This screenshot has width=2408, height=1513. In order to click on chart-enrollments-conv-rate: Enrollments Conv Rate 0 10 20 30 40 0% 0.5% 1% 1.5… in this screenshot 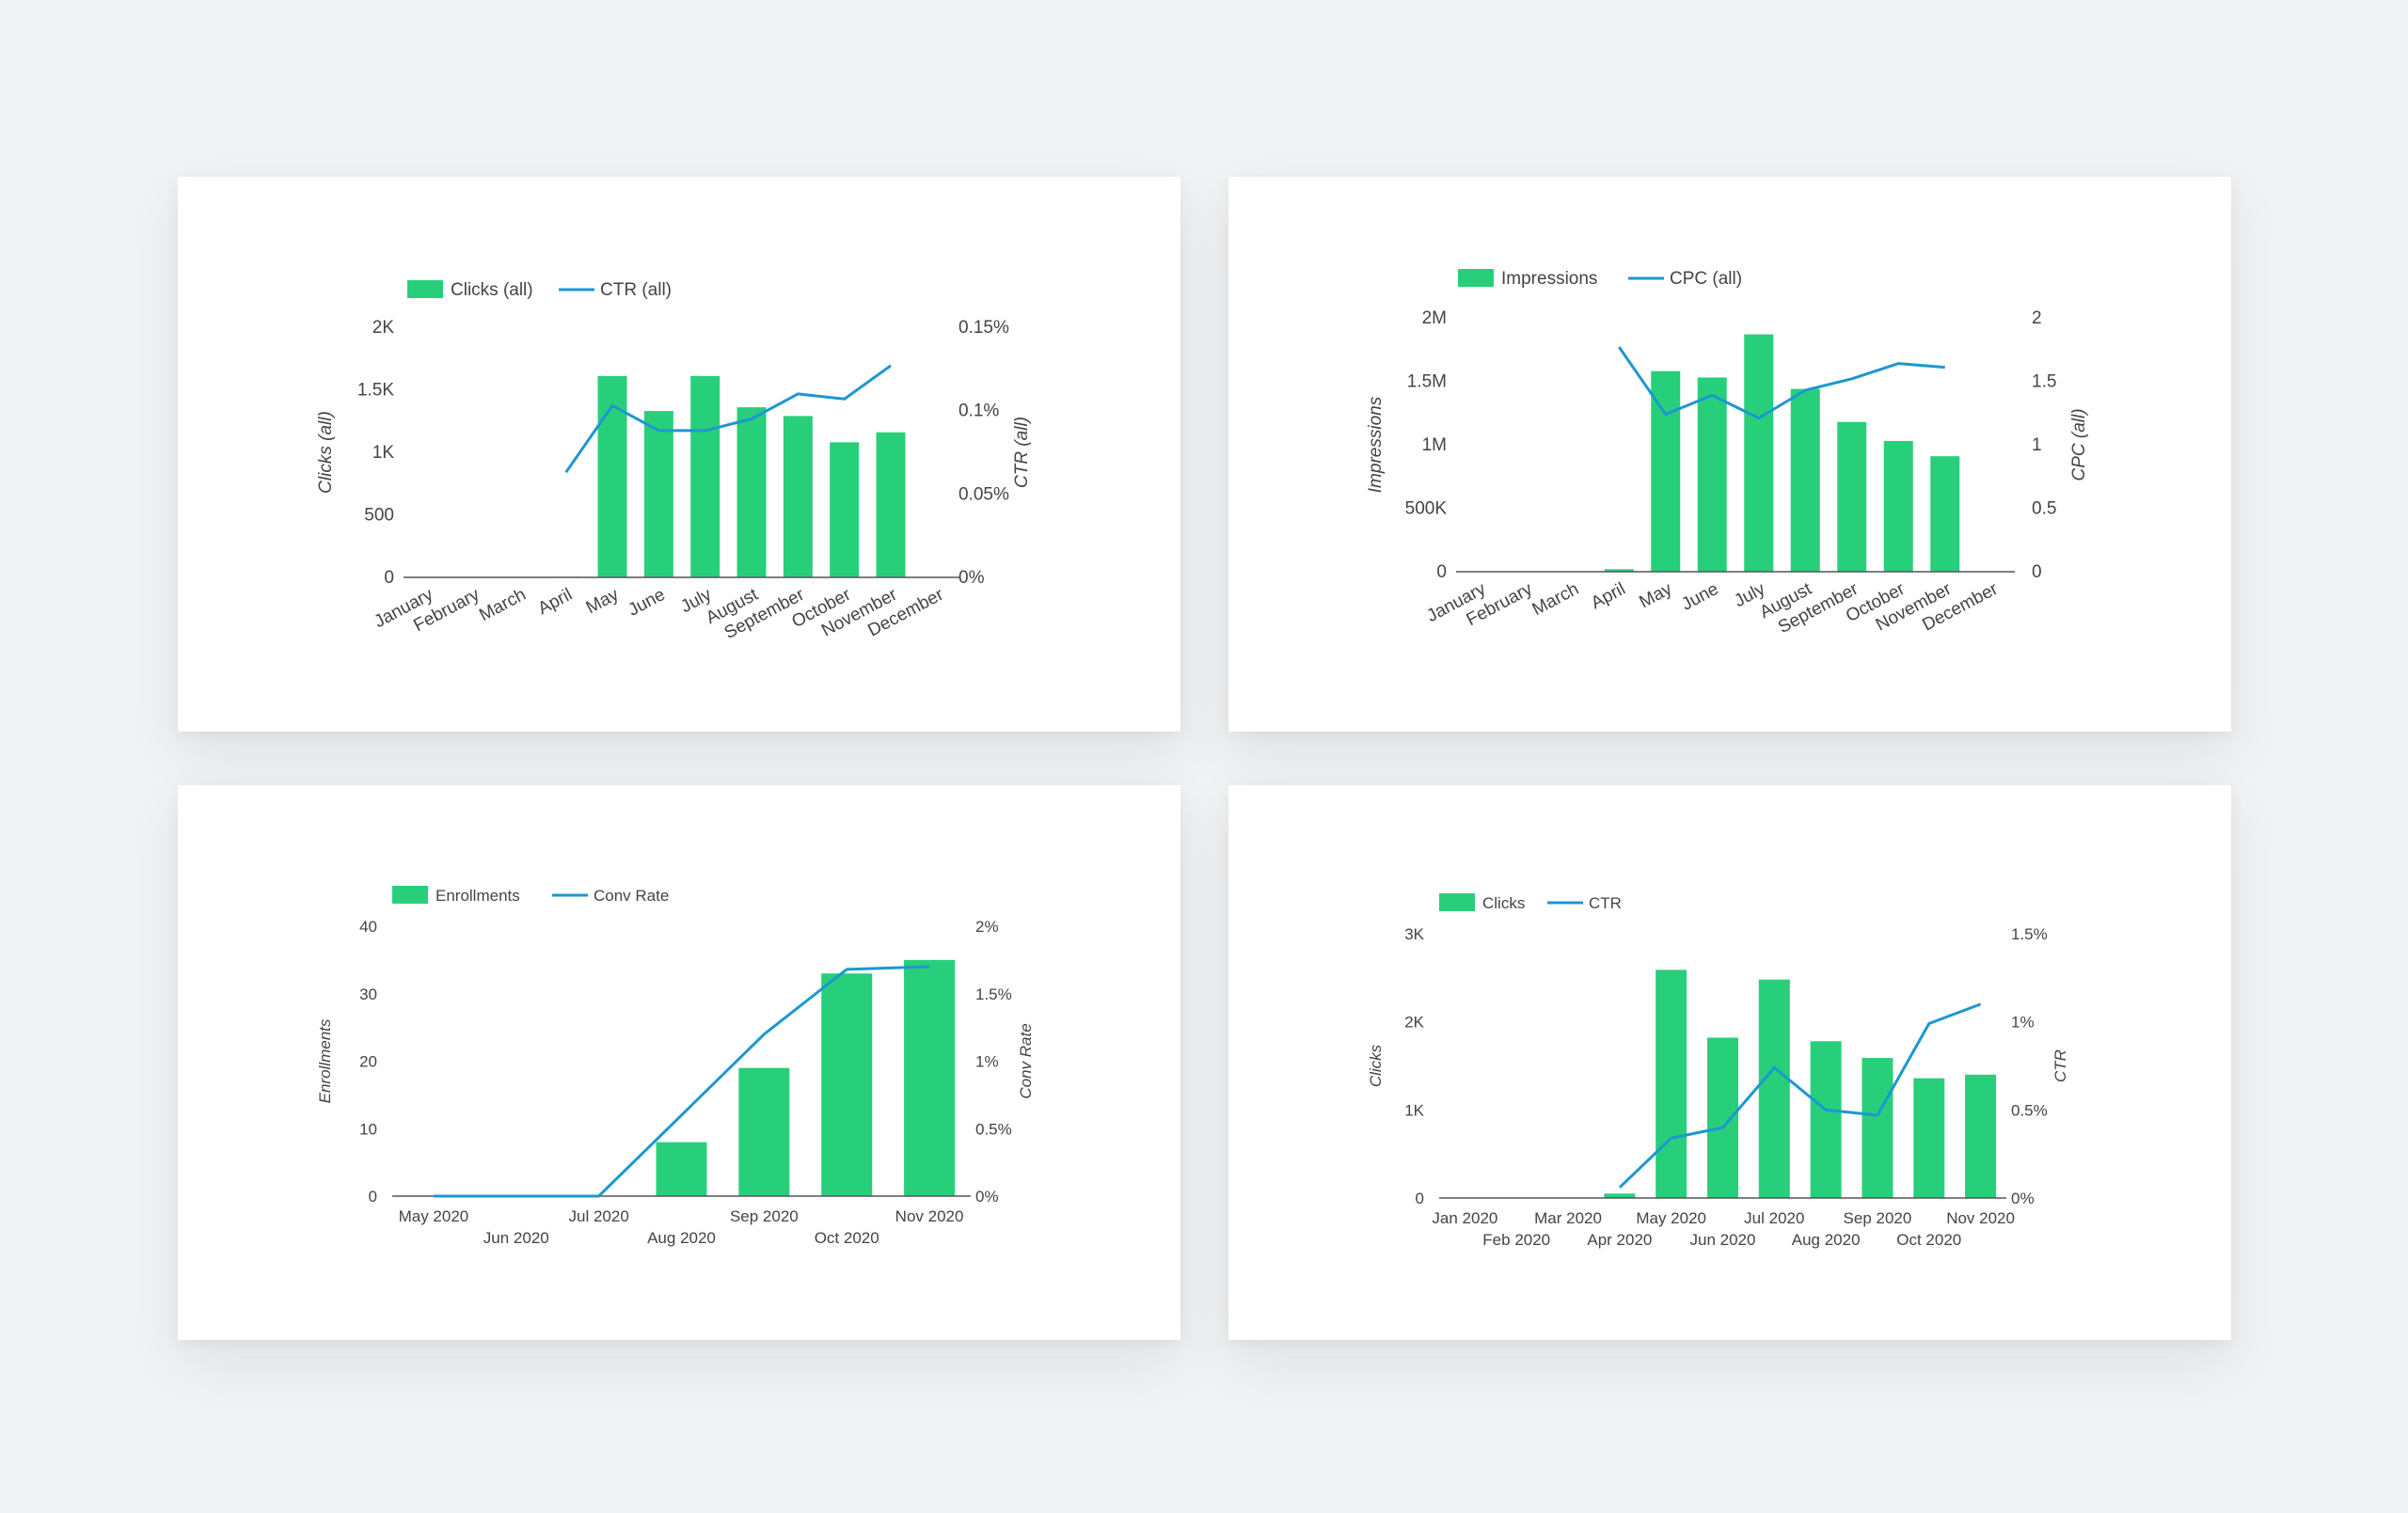, I will do `click(676, 1066)`.